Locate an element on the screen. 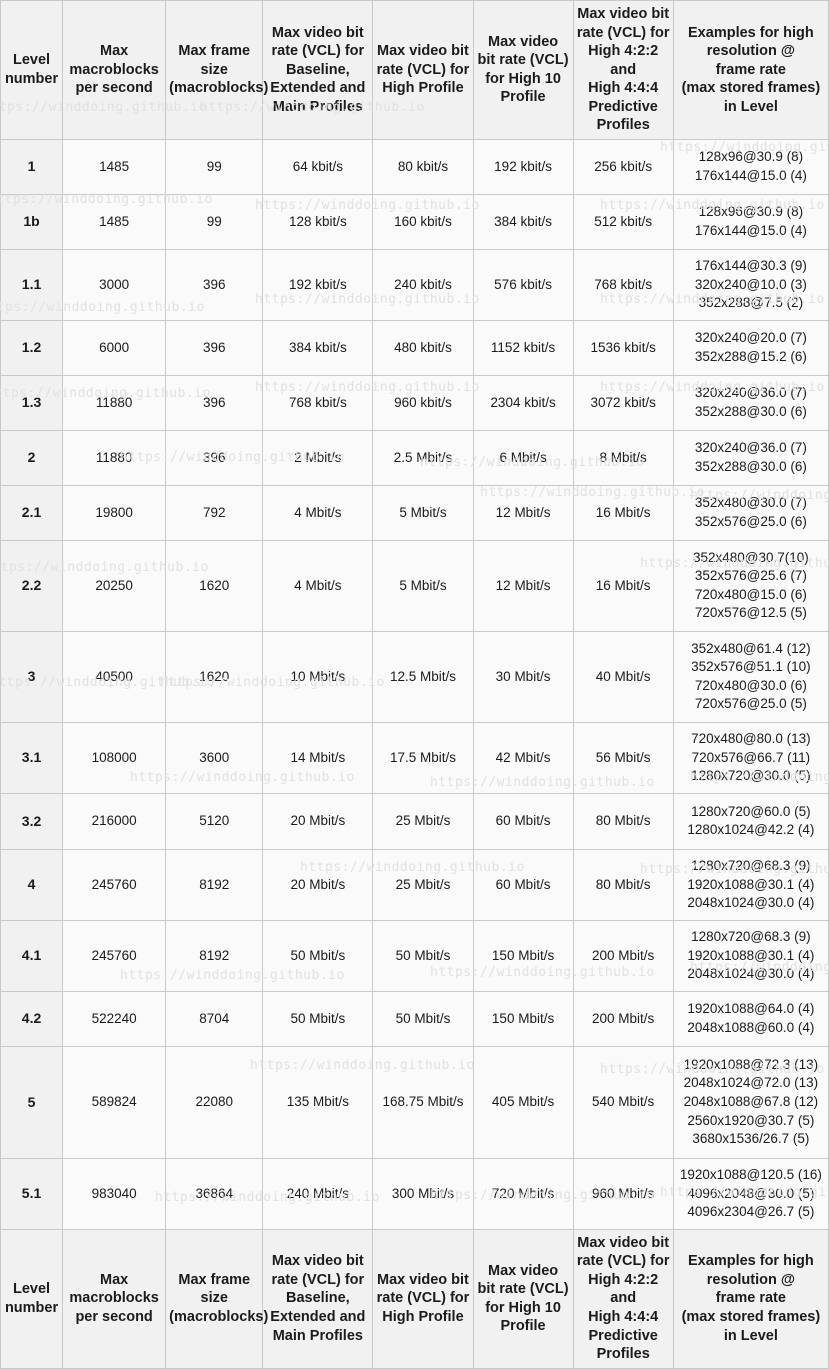  cell-rate-baseline: 2 Mbit/s is located at coordinates (318, 457).